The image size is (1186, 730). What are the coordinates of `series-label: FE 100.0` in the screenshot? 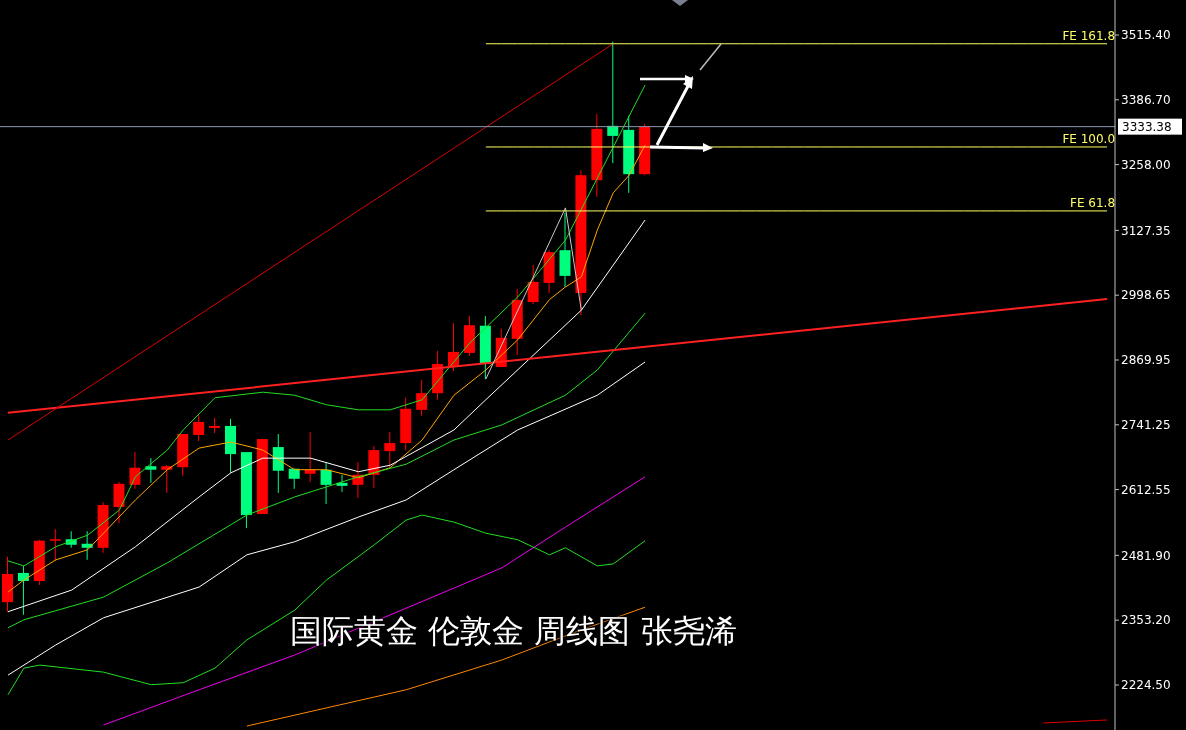 It's located at (1089, 138).